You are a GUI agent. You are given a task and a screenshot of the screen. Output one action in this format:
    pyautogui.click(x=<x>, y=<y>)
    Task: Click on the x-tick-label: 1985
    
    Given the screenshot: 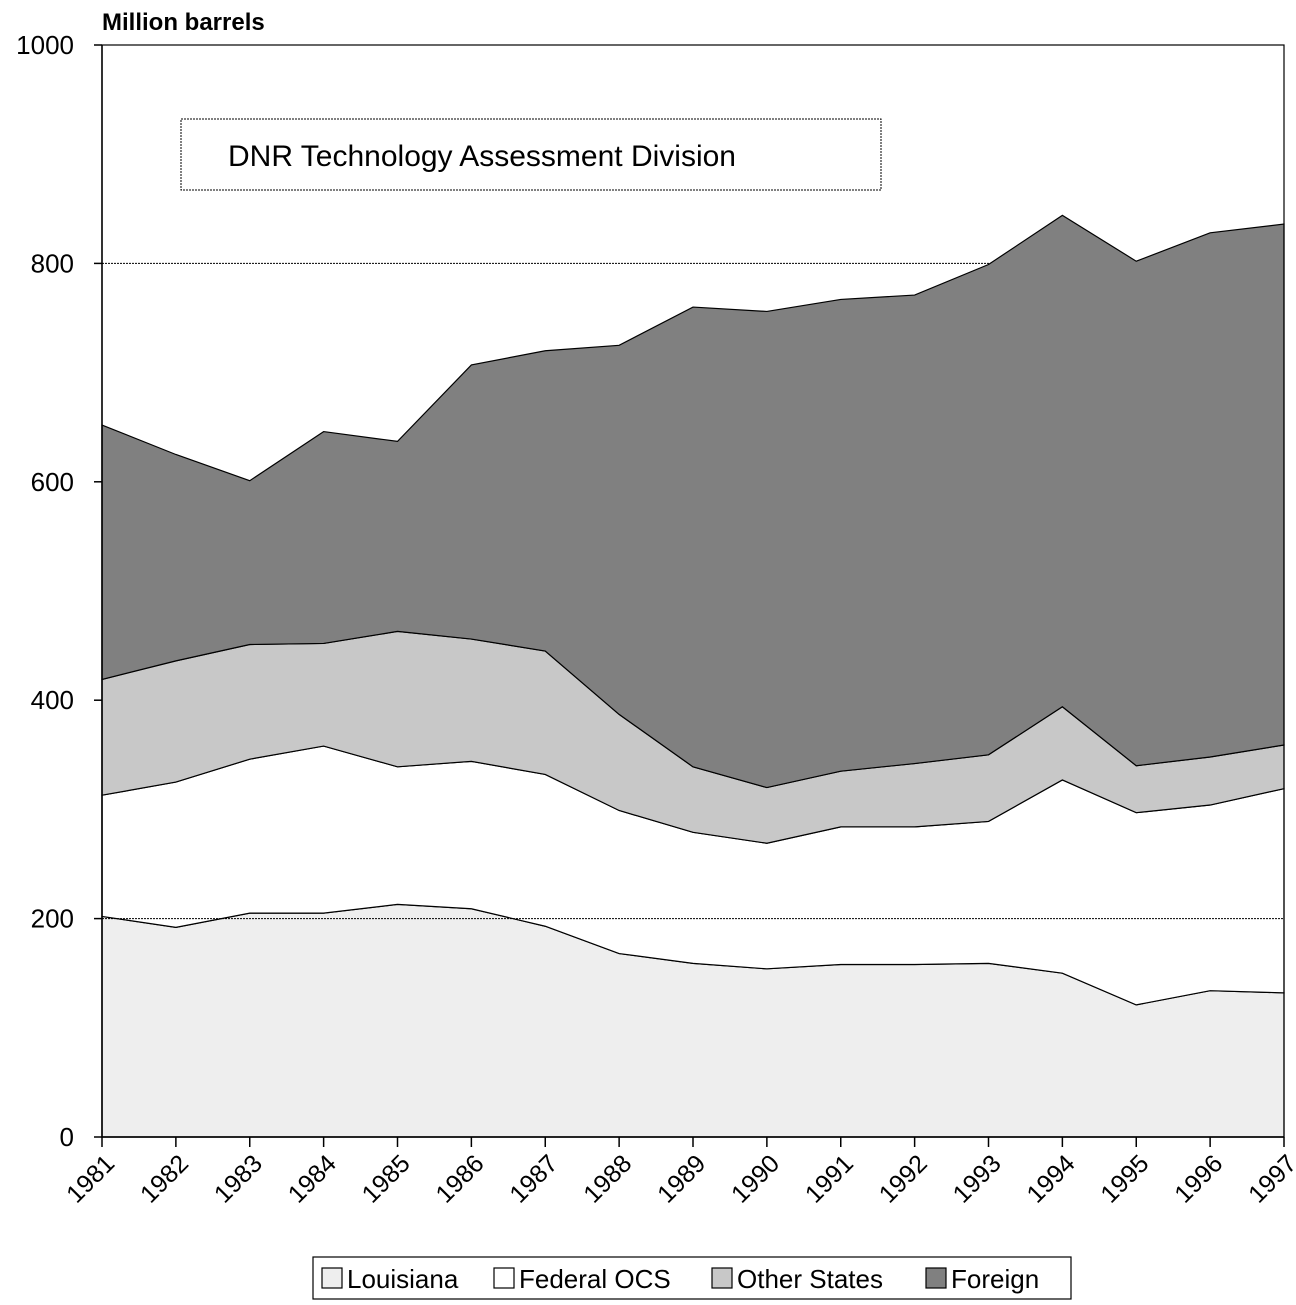 What is the action you would take?
    pyautogui.click(x=386, y=1178)
    